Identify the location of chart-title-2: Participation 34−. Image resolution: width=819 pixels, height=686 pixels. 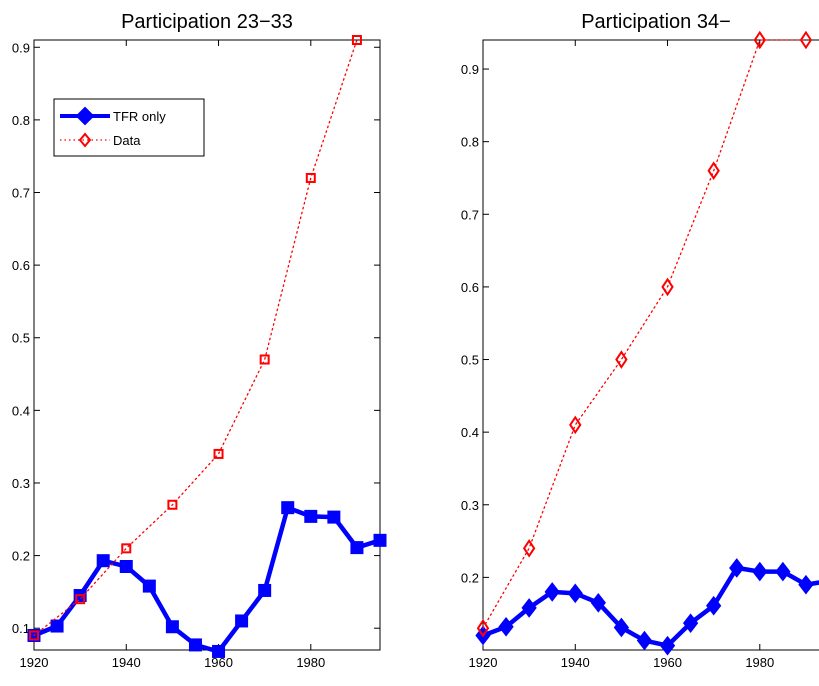
(656, 22).